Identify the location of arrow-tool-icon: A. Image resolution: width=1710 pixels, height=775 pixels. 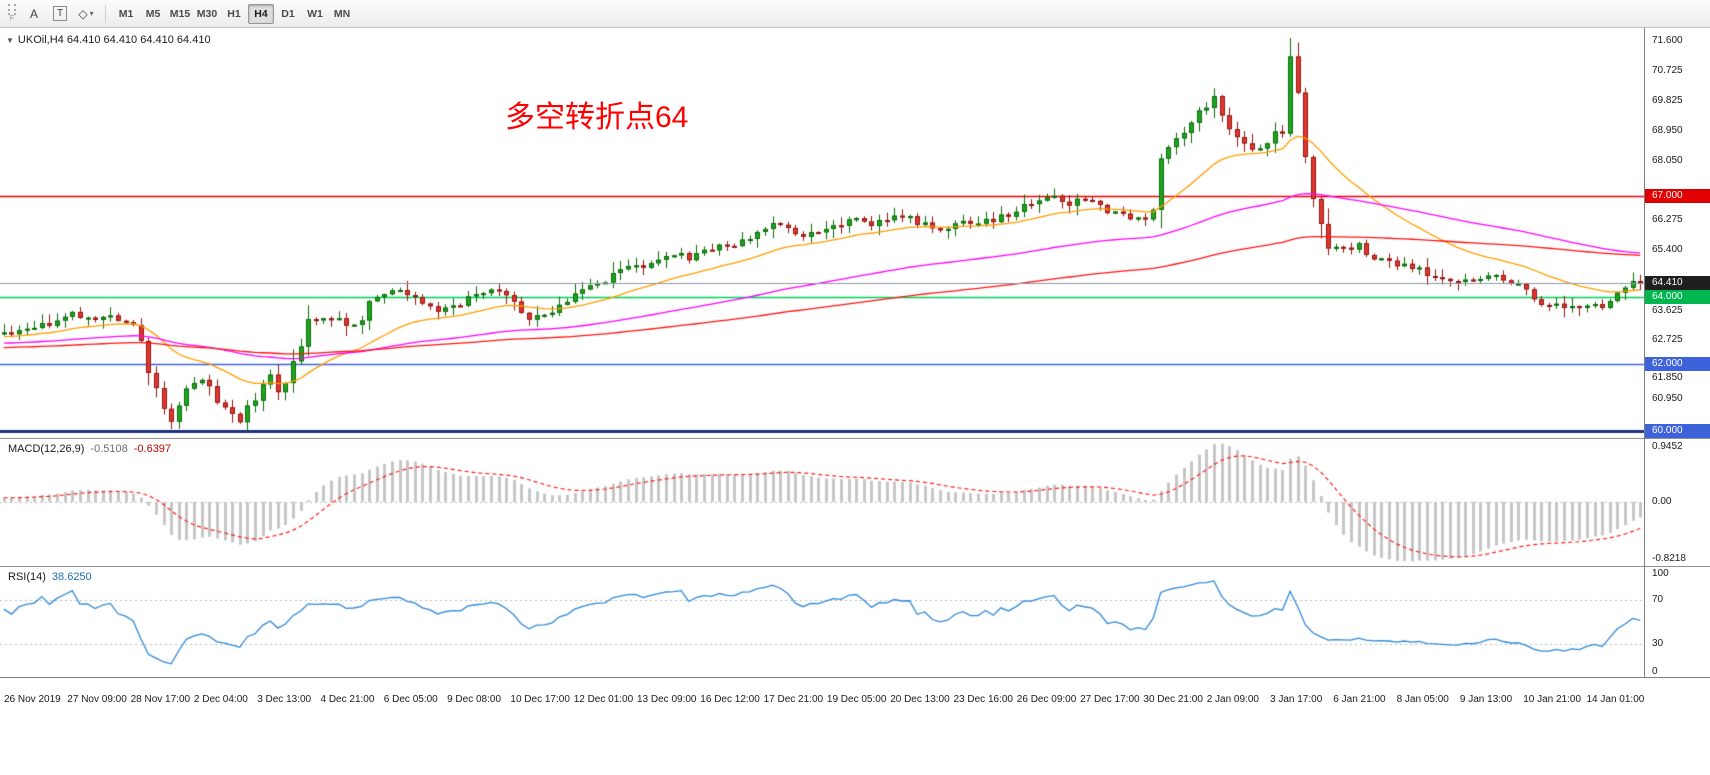
(33, 13).